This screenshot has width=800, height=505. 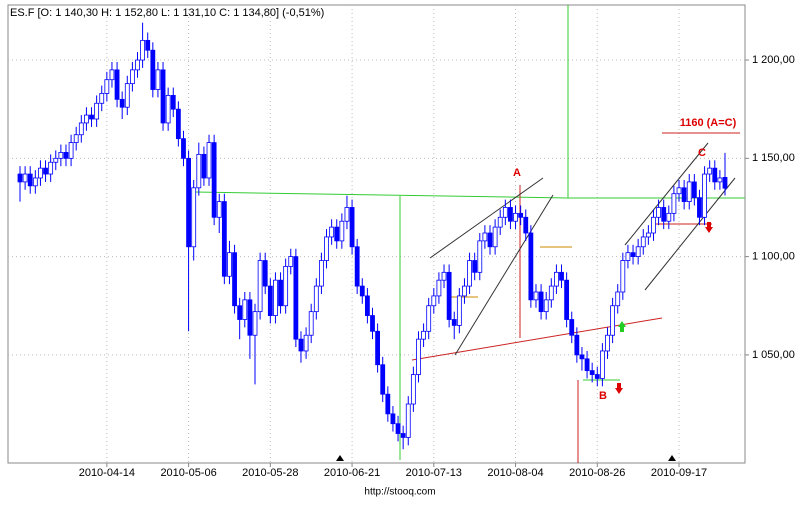 I want to click on x-tick-label: 2010-07-13, so click(x=434, y=473).